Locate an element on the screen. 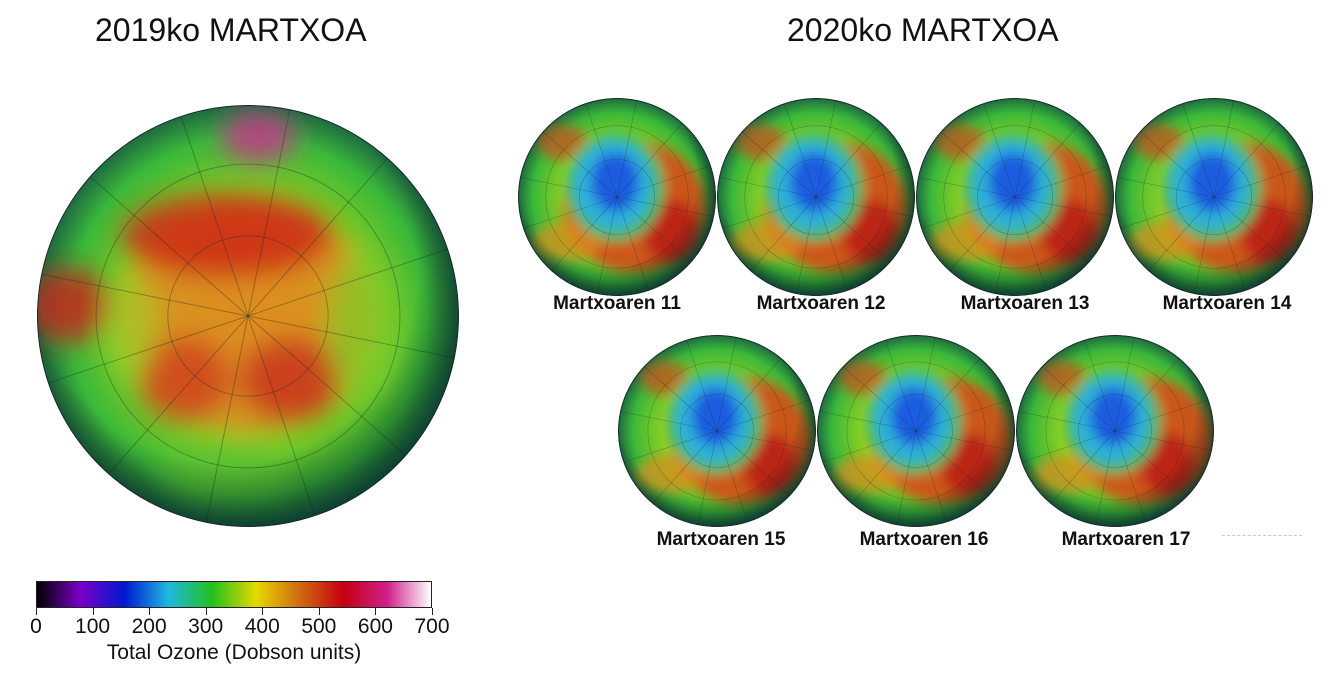 The width and height of the screenshot is (1339, 686). colorbar-tick-label: 600 is located at coordinates (375, 626).